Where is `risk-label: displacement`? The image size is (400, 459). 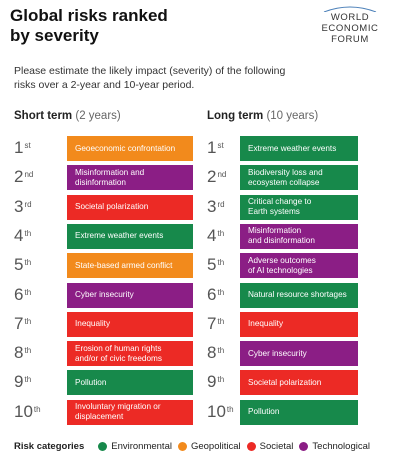
risk-label: displacement is located at coordinates (99, 417).